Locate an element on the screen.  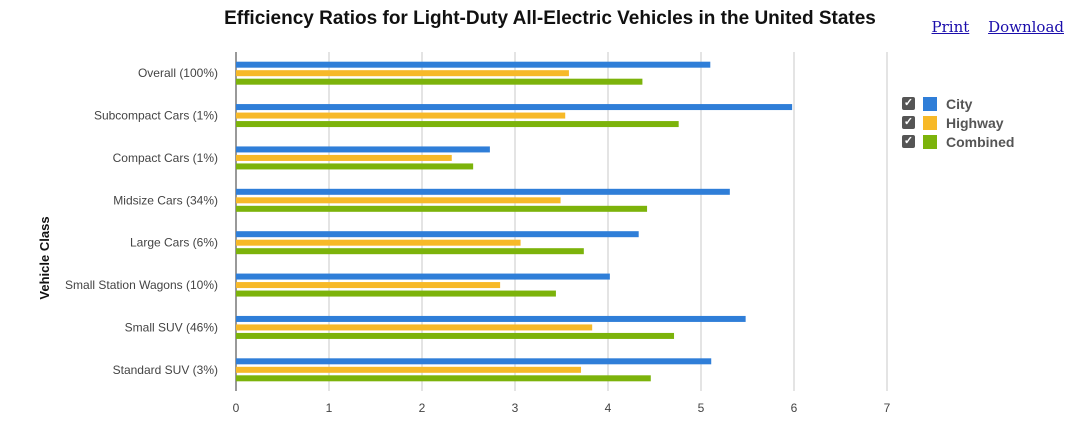
x-tick-label: 6 is located at coordinates (794, 408).